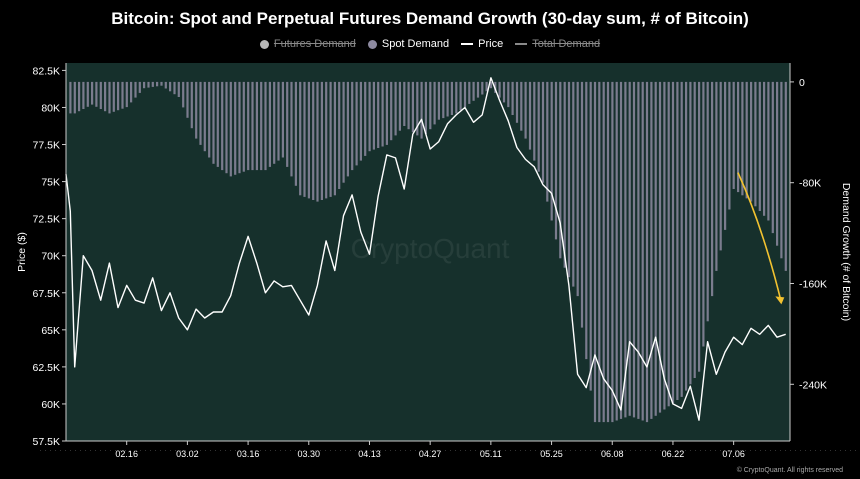 This screenshot has width=860, height=479. What do you see at coordinates (491, 454) in the screenshot?
I see `x-axis-tick-label: 05.11` at bounding box center [491, 454].